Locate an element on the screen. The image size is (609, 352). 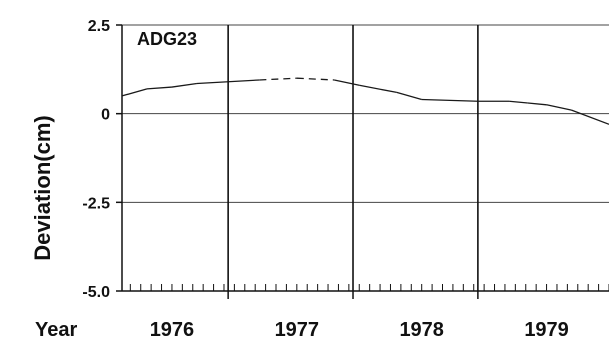
x-tick-label: 1979 is located at coordinates (546, 330).